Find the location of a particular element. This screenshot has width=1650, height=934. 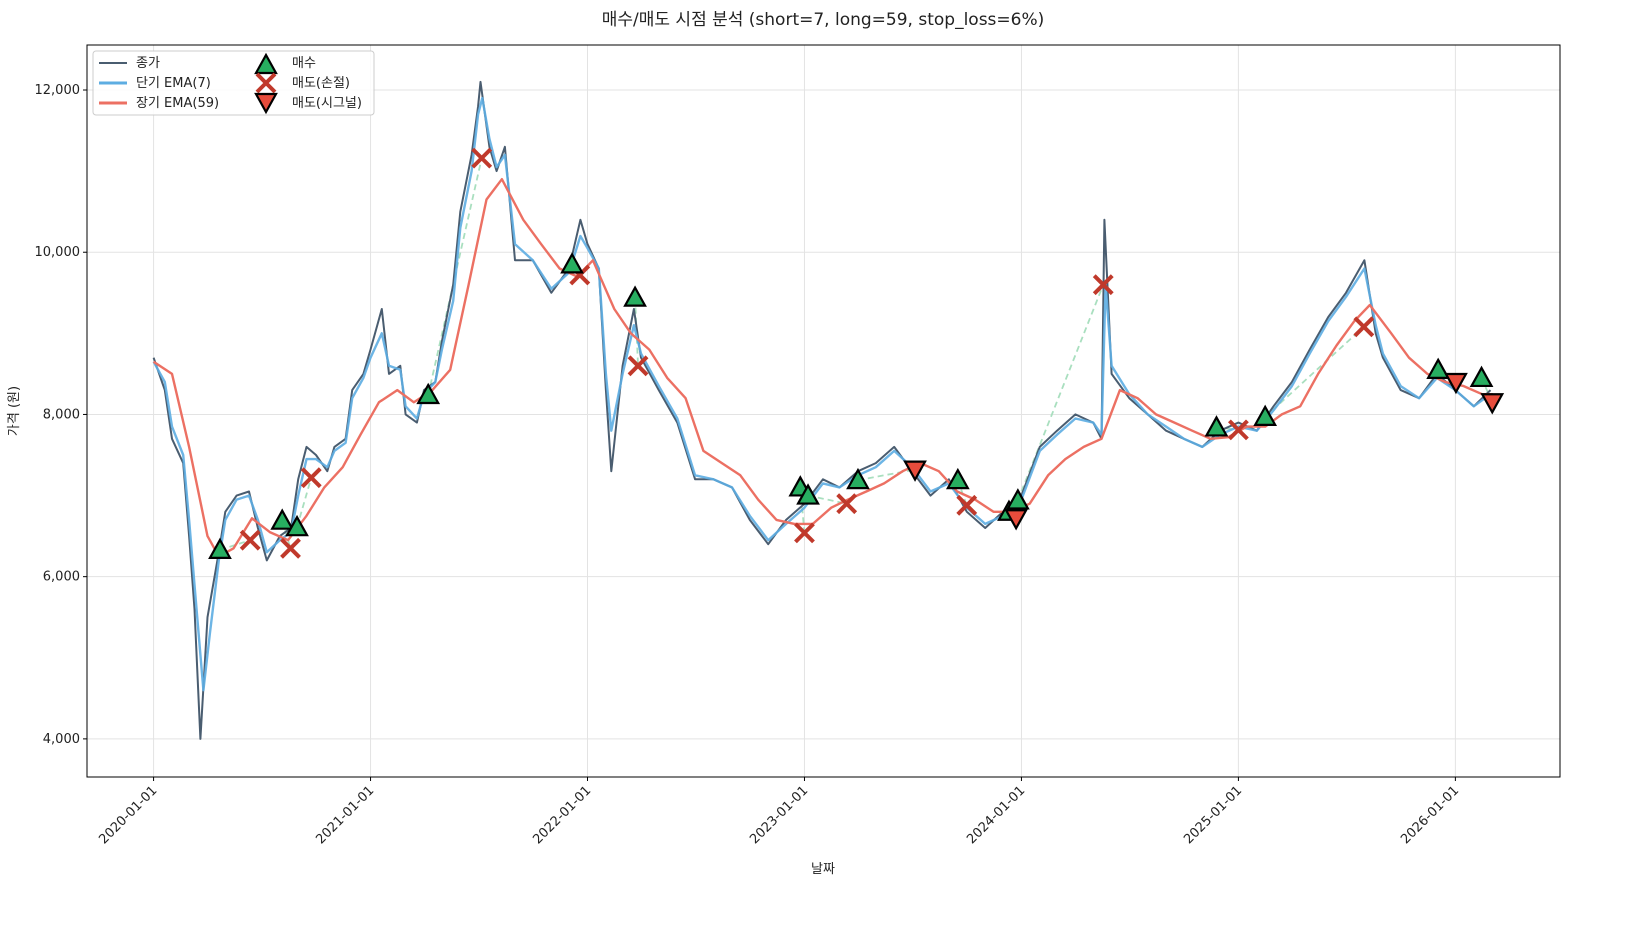

y-axis-label: 가격 (원) is located at coordinates (14, 411).